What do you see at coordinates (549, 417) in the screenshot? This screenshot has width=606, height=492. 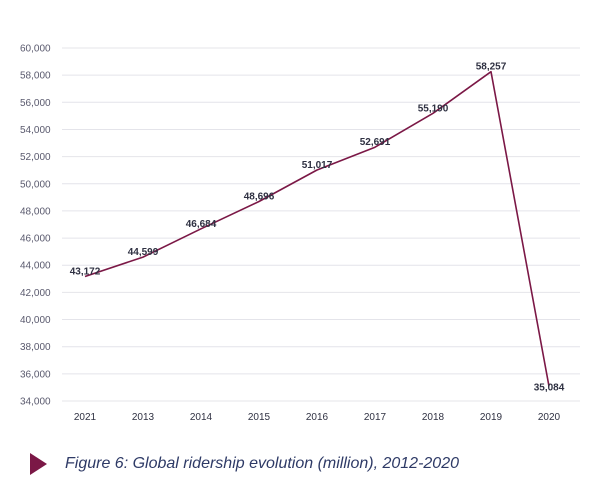 I see `x-tick-label: 2020` at bounding box center [549, 417].